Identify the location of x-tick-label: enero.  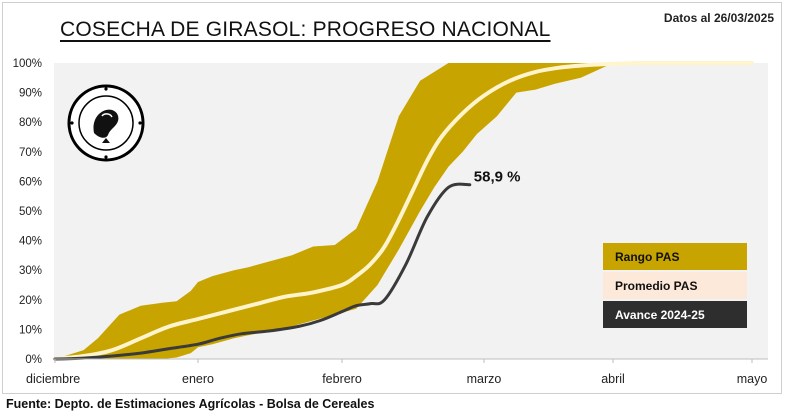
(198, 379).